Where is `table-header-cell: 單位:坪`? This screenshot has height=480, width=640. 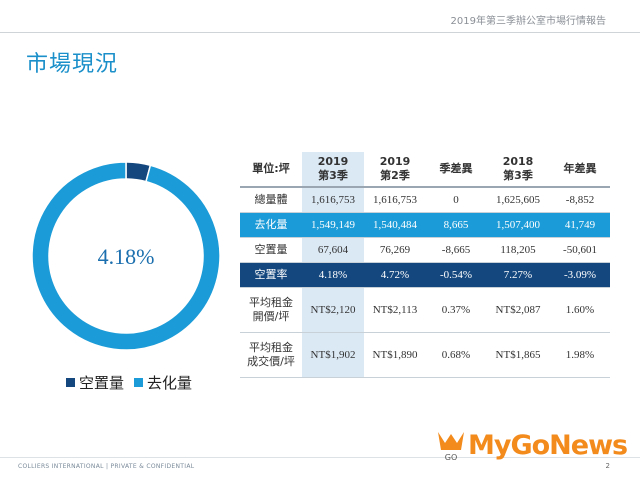 table-header-cell: 單位:坪 is located at coordinates (271, 170).